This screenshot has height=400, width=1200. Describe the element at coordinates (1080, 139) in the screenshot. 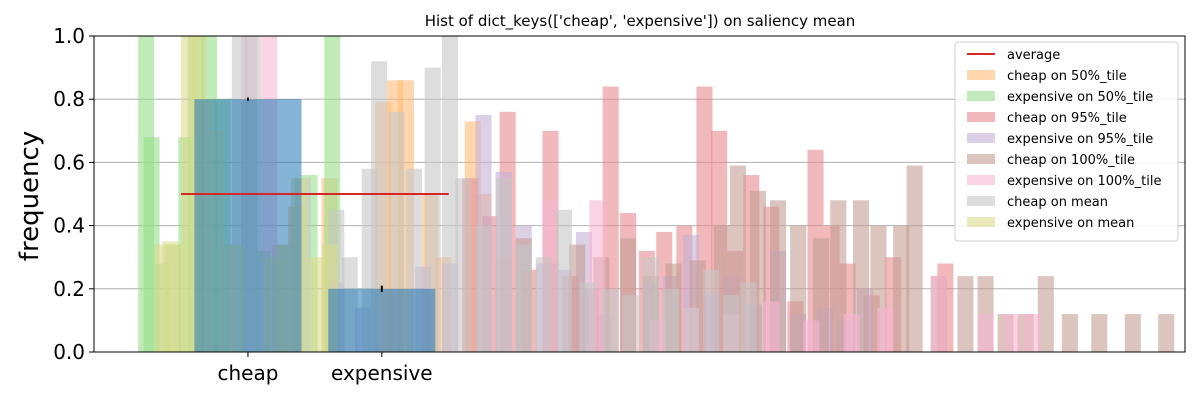

I see `legend-label: expensive on 95%_tile` at that location.